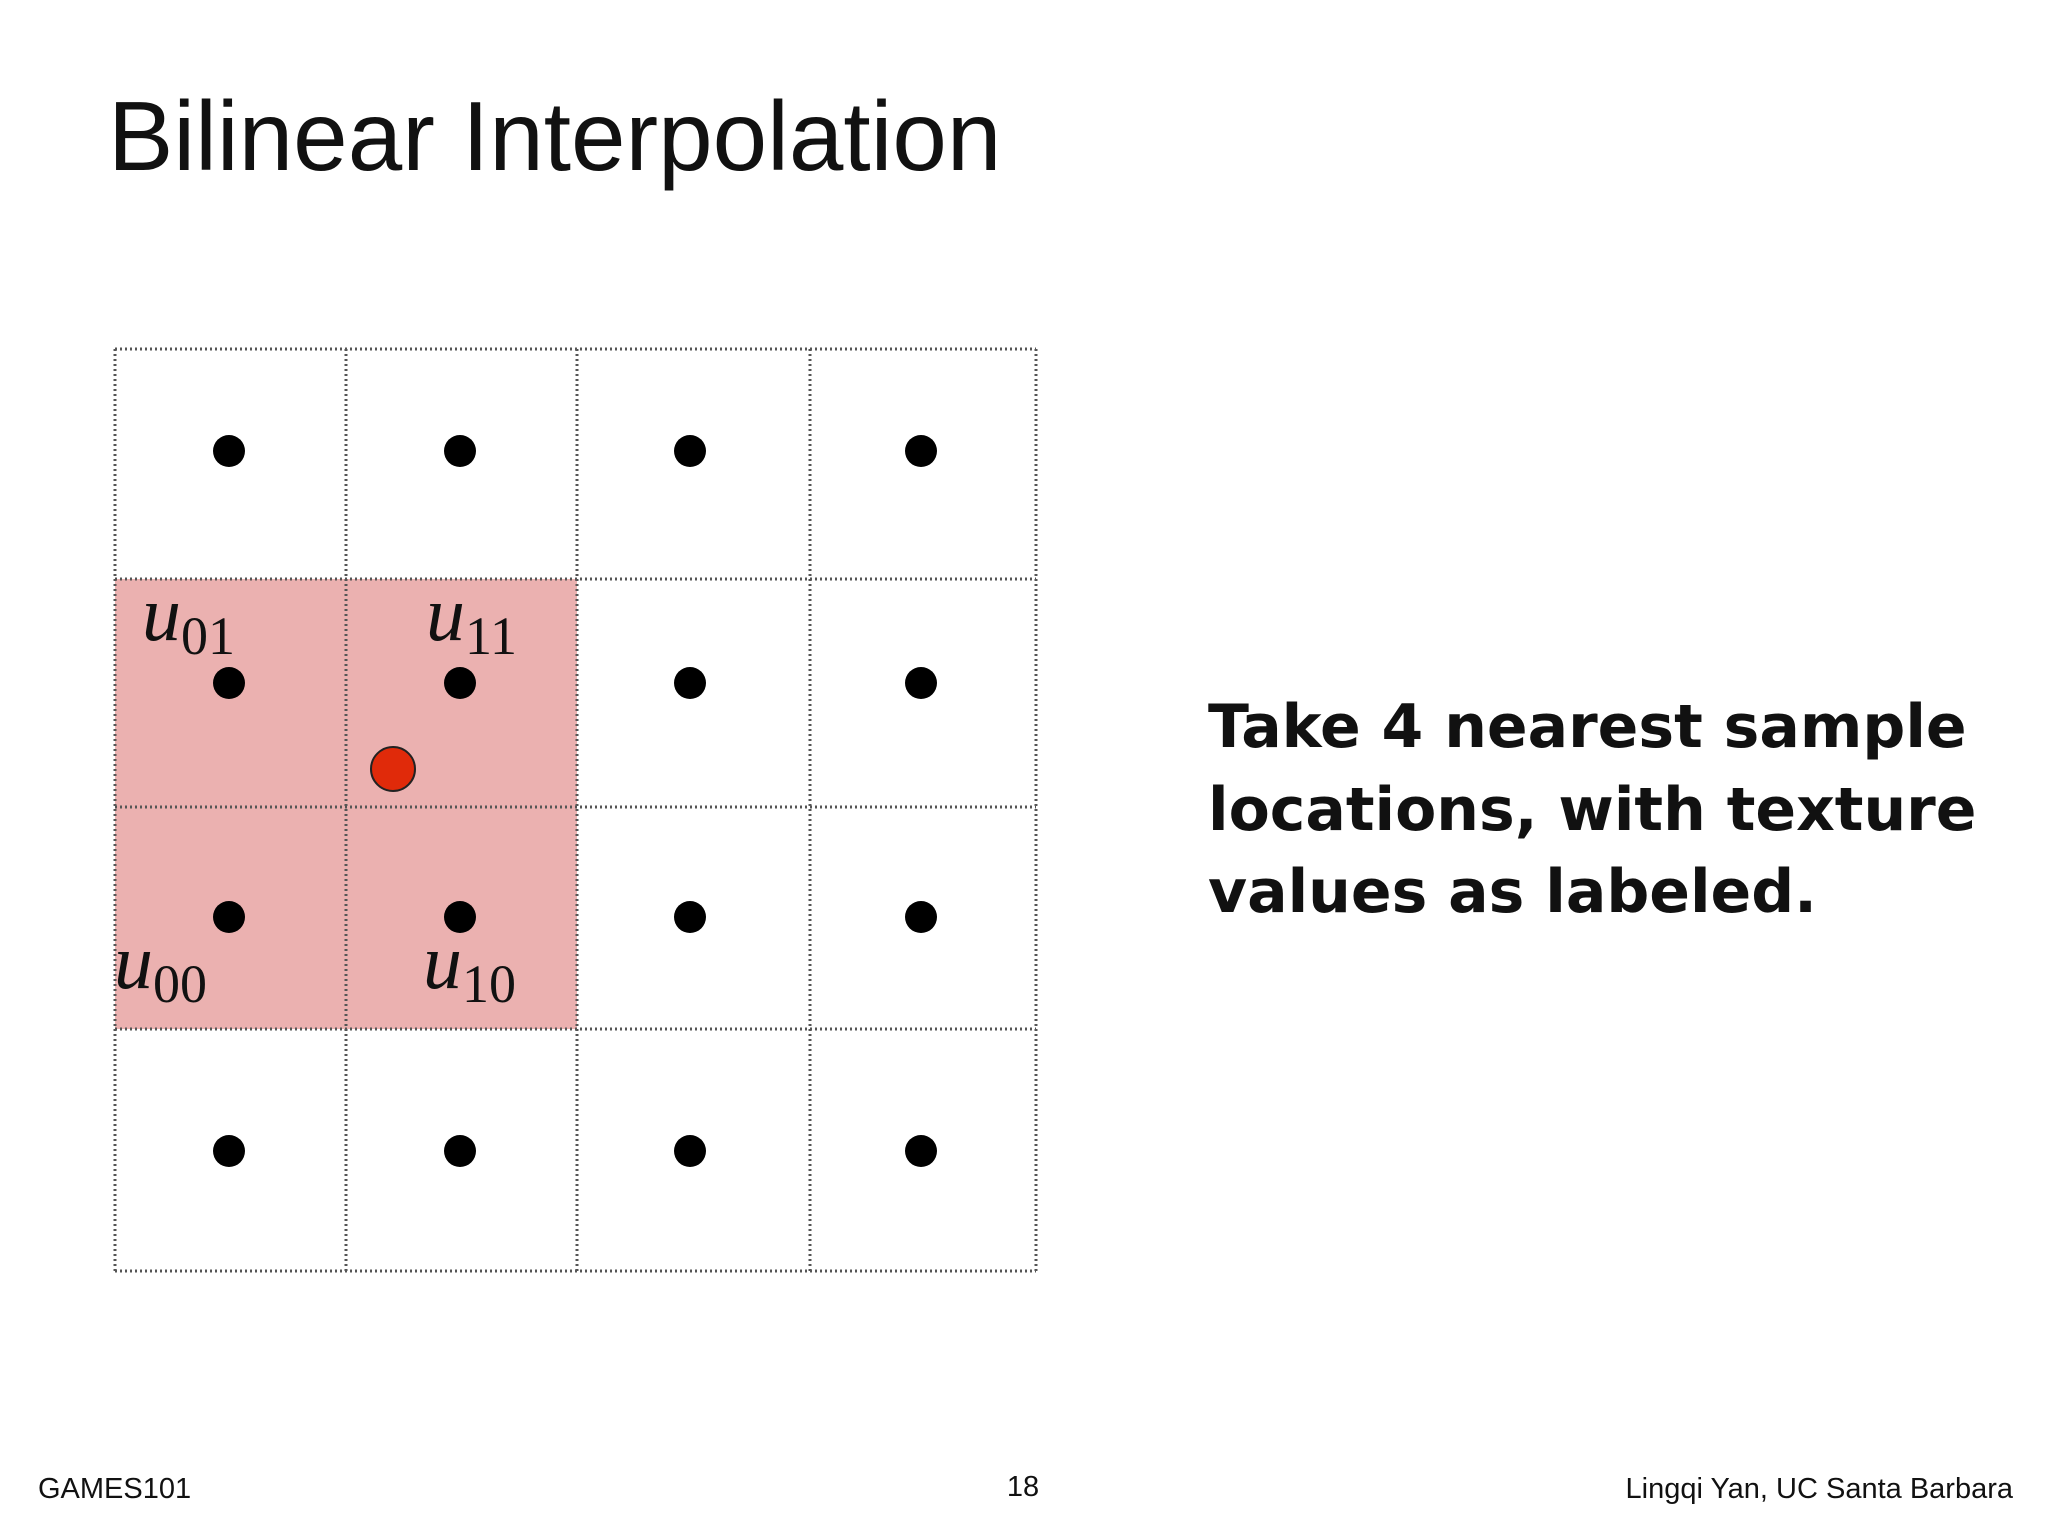 The height and width of the screenshot is (1536, 2048). Describe the element at coordinates (1820, 1489) in the screenshot. I see `footer-author: Lingqi Yan, UC Santa Barbara` at that location.